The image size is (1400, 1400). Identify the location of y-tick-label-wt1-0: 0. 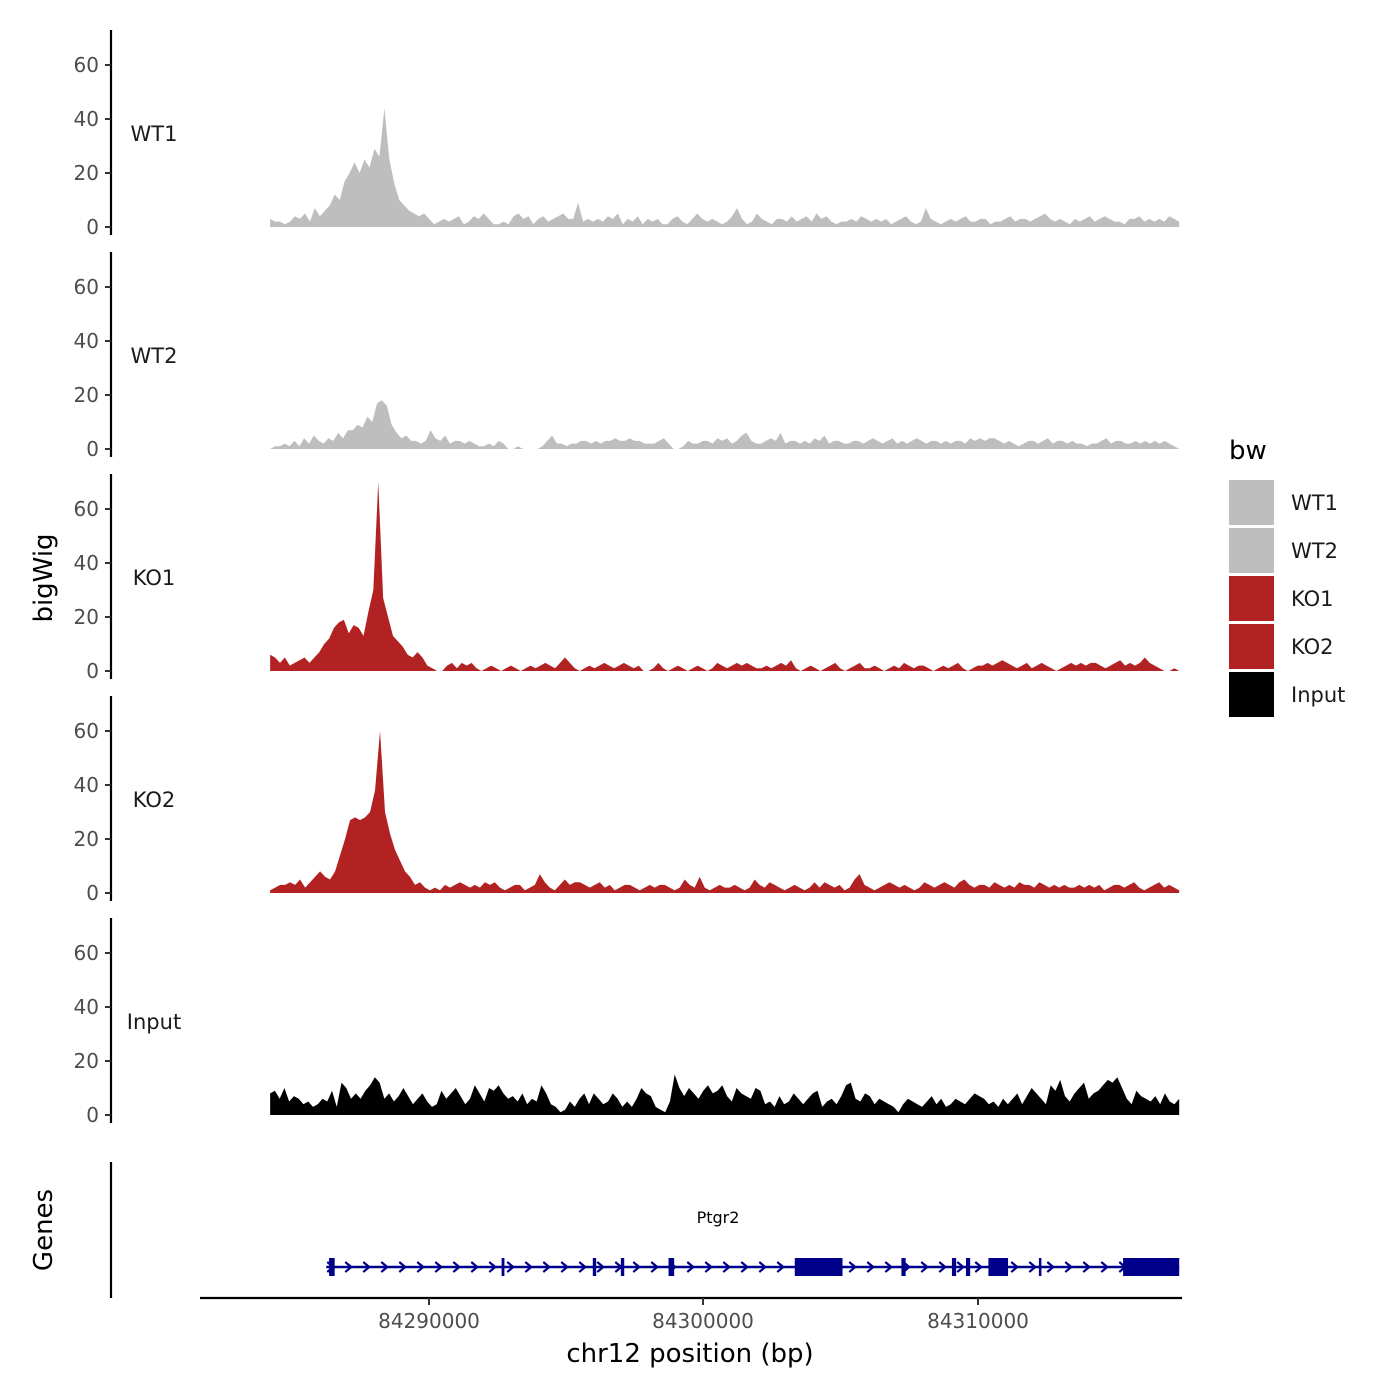
(92, 227).